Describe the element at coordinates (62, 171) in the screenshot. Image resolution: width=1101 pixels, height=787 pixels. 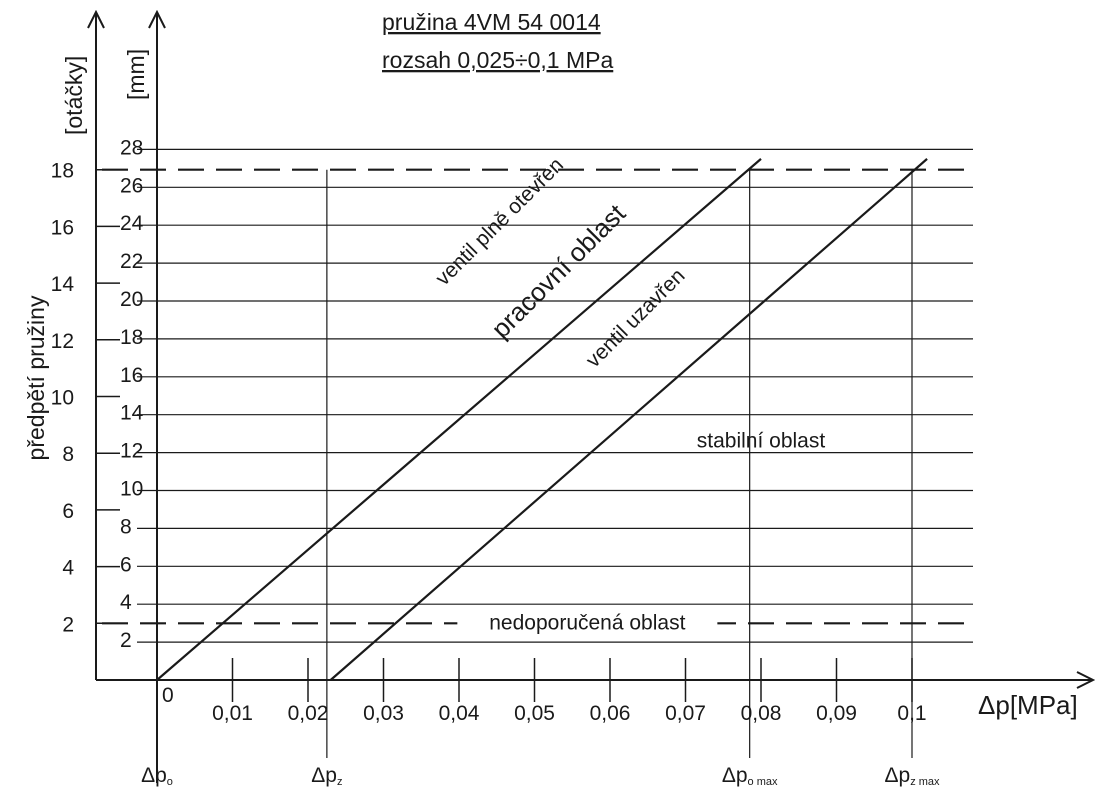
I see `y-otacky-tick-label: 18` at that location.